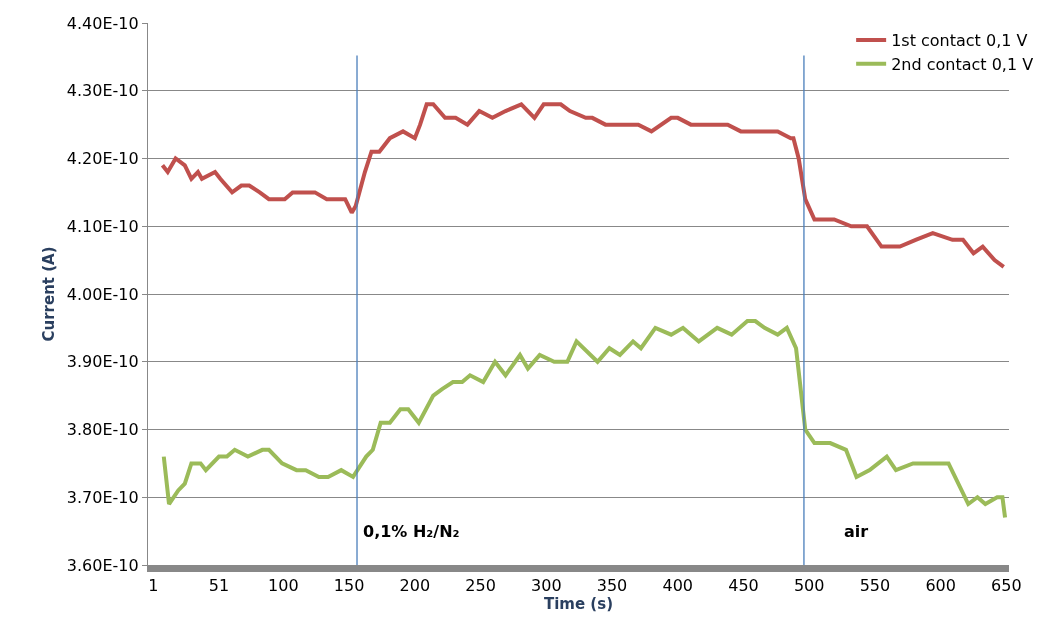  What do you see at coordinates (962, 64) in the screenshot?
I see `legend-label: 2nd contact 0,1 V` at bounding box center [962, 64].